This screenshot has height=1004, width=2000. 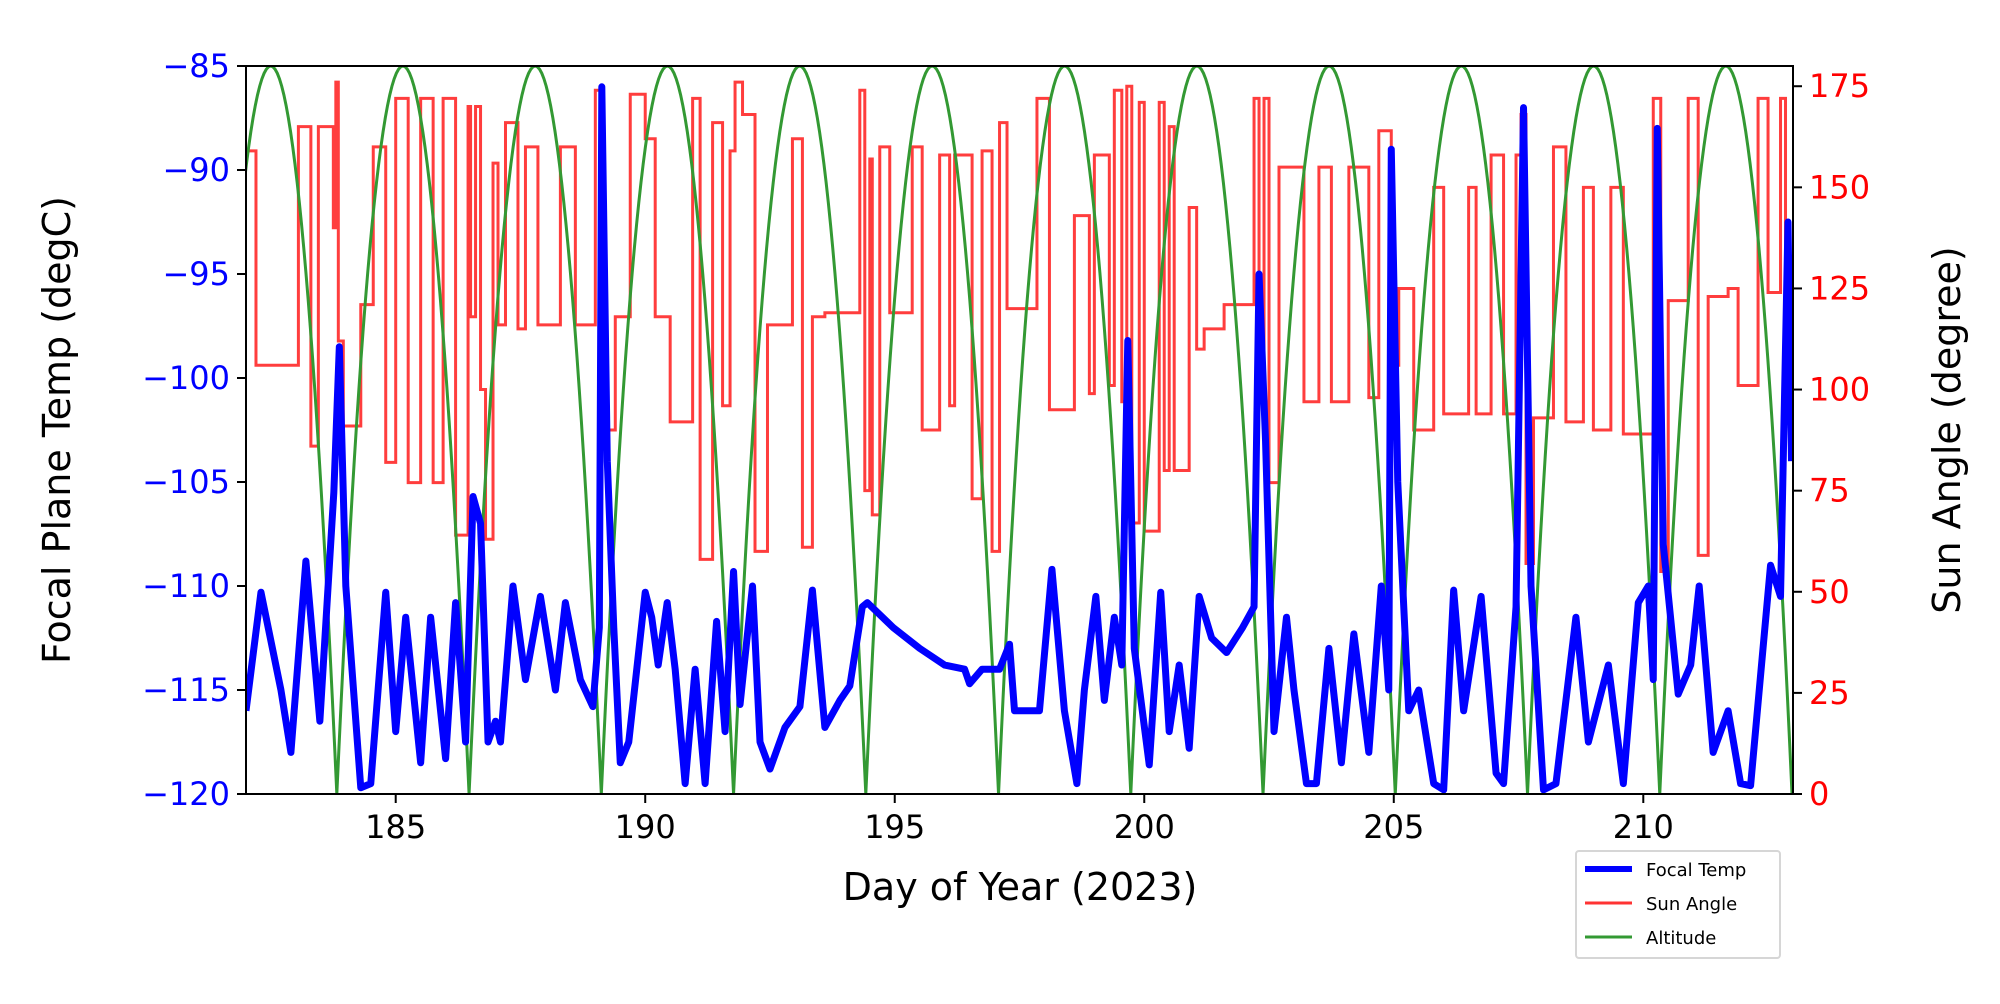 I want to click on y-tick-label-right: 150, so click(x=1839, y=187).